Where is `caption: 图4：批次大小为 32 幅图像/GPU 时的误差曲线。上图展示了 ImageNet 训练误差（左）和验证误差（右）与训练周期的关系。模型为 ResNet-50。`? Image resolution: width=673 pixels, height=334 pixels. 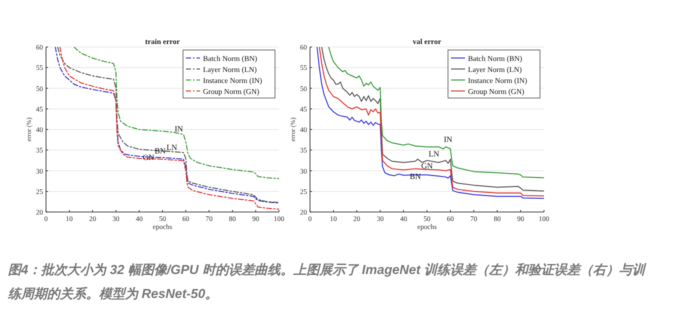 caption: 图4：批次大小为 32 幅图像/GPU 时的误差曲线。上图展示了 ImageNet 训练误差（左）和验证误差（右）与训练周期的关系。模型为 ResNet-50。 is located at coordinates (328, 282).